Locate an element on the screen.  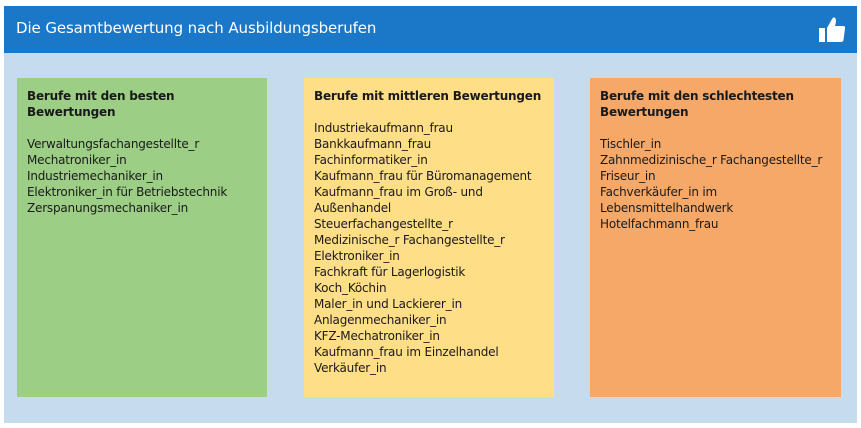
list-item: Industriemechaniker_in is located at coordinates (95, 176).